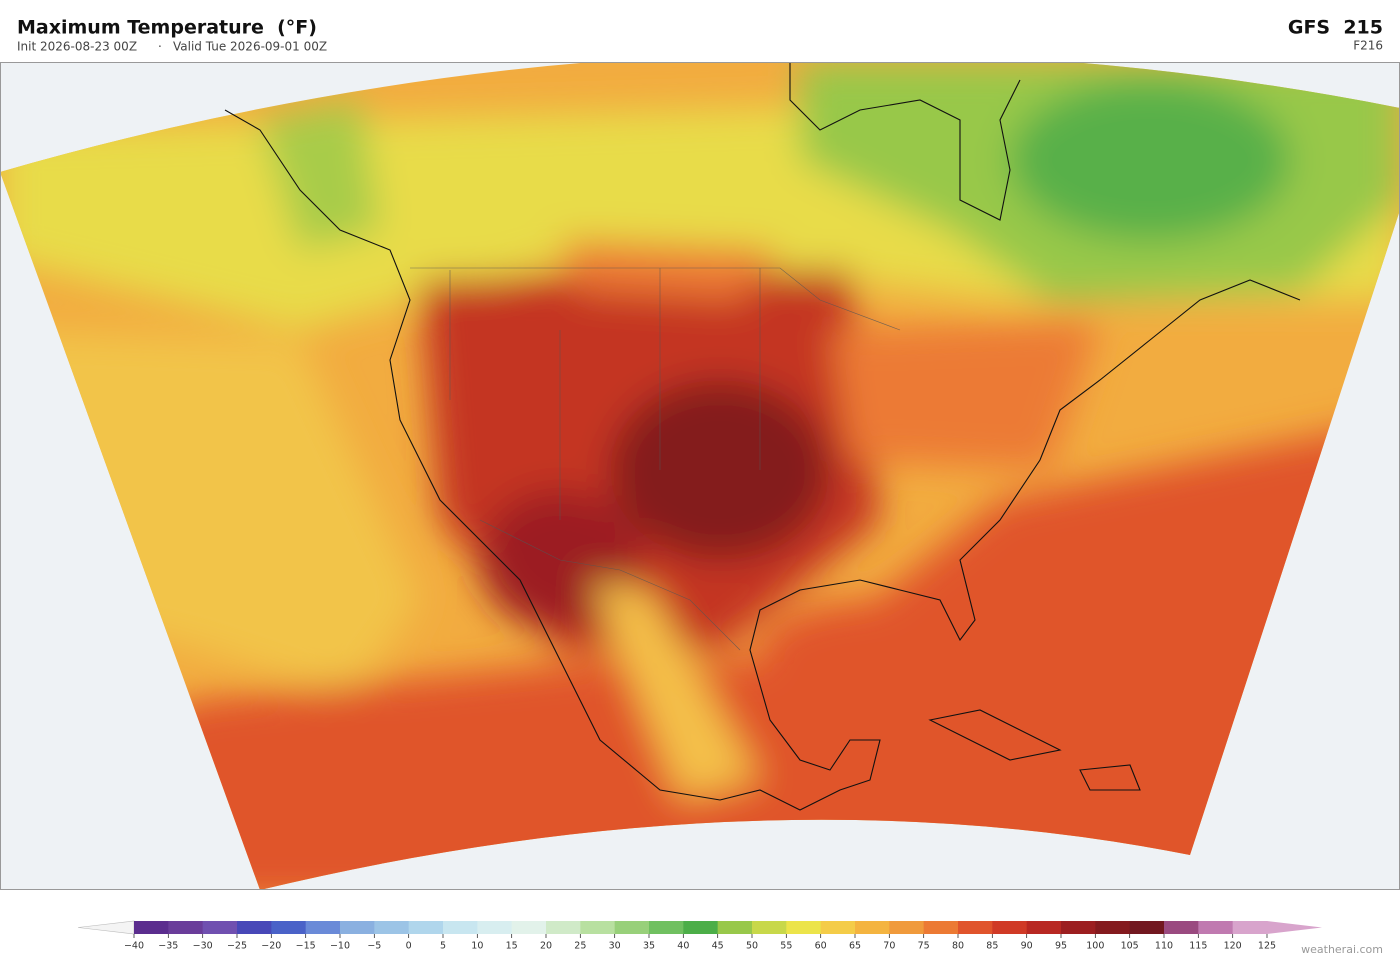  Describe the element at coordinates (1368, 46) in the screenshot. I see `forecast-hour: F216` at that location.